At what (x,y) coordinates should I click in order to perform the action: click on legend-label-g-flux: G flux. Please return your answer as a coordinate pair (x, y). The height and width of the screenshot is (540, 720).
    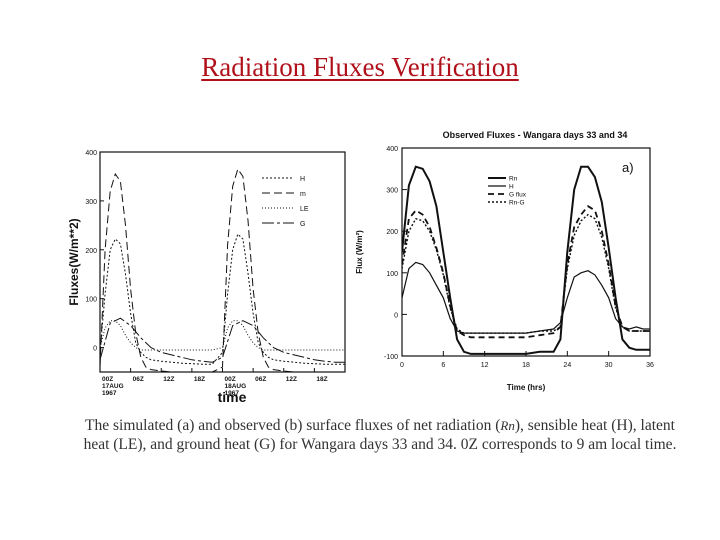
    Looking at the image, I should click on (518, 195).